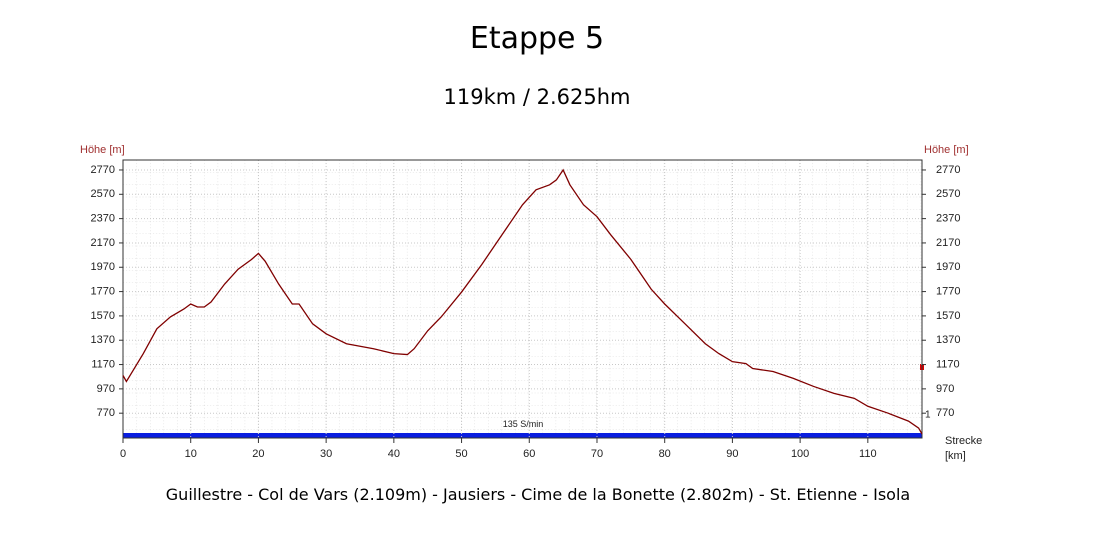  What do you see at coordinates (948, 219) in the screenshot?
I see `y-tick-label-right: 2370` at bounding box center [948, 219].